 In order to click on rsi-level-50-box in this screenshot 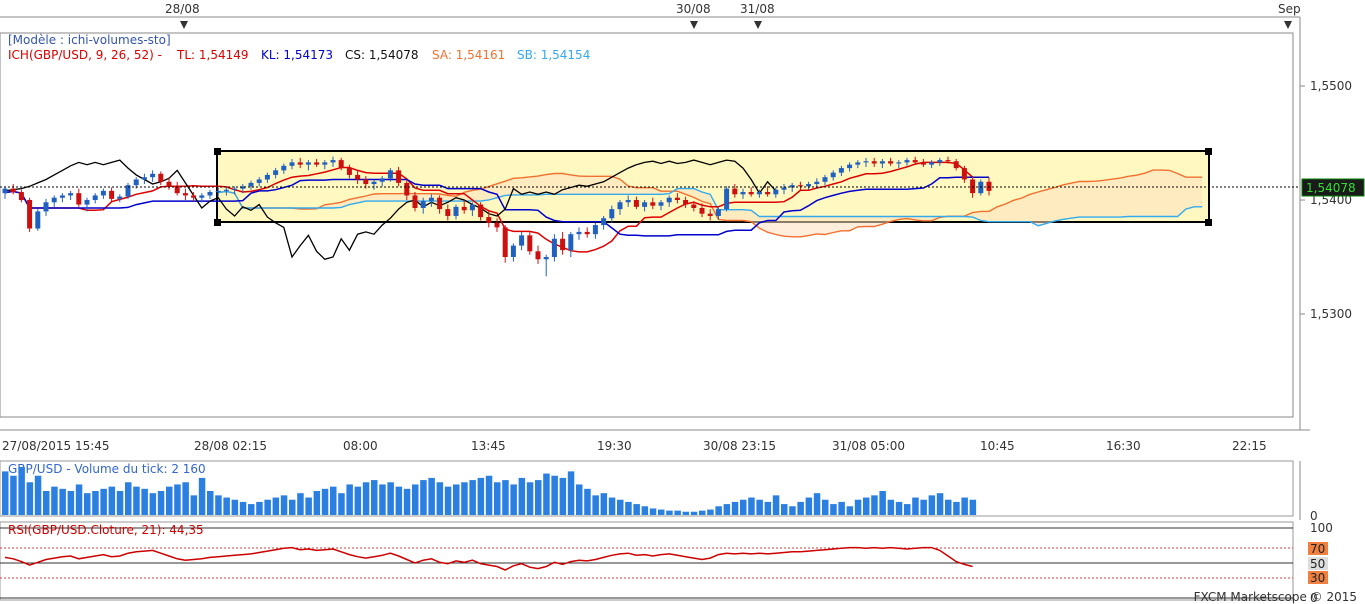, I will do `click(1318, 563)`.